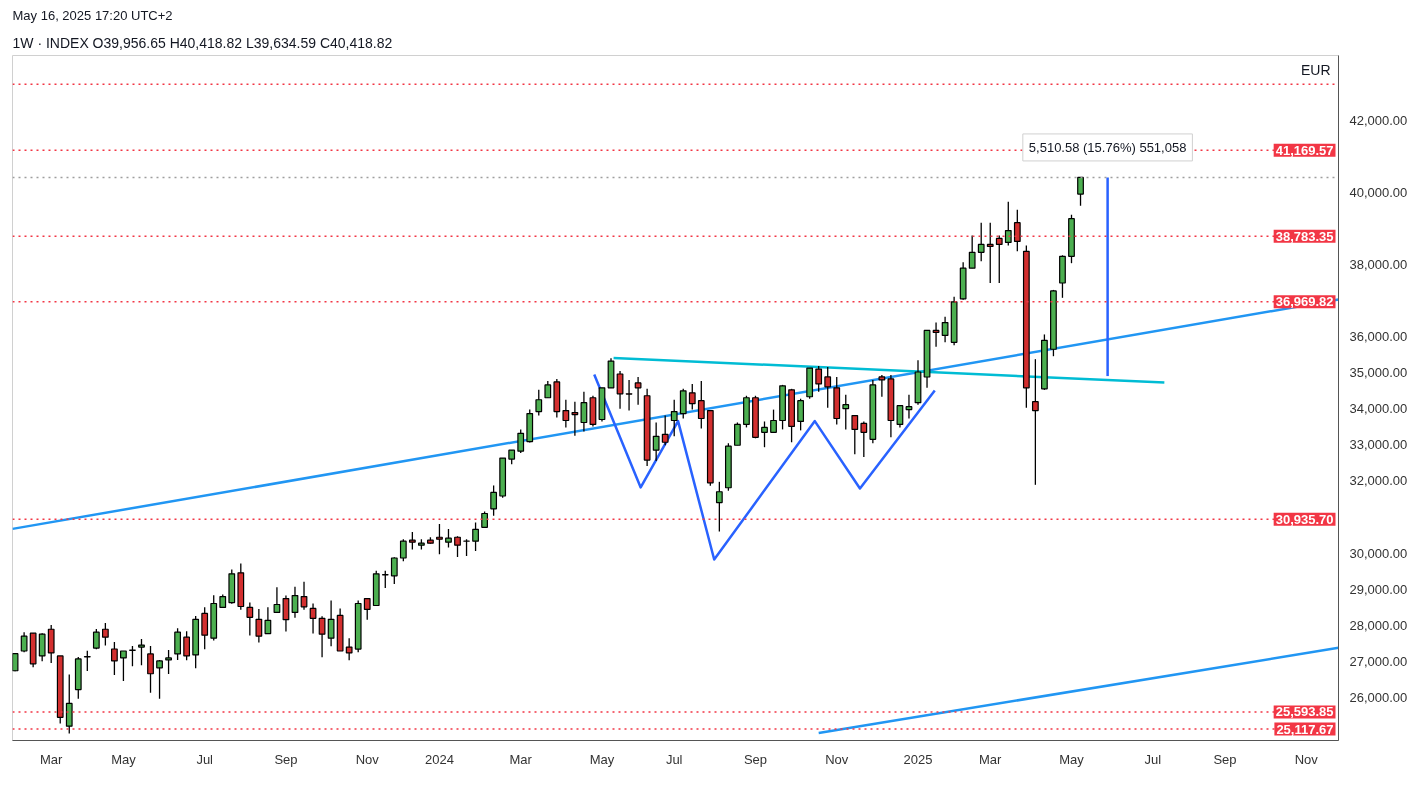 The width and height of the screenshot is (1426, 800). What do you see at coordinates (1378, 409) in the screenshot?
I see `y-tick-label: 34,000.00` at bounding box center [1378, 409].